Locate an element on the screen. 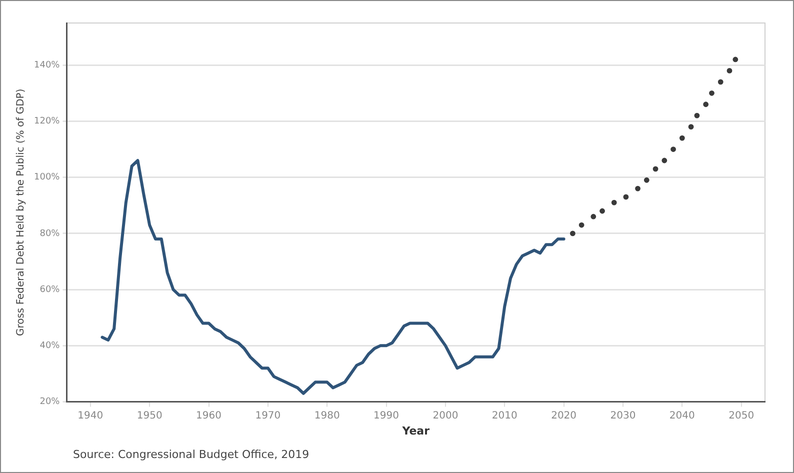 Image resolution: width=794 pixels, height=473 pixels. x-tick-label: 1970 is located at coordinates (268, 416).